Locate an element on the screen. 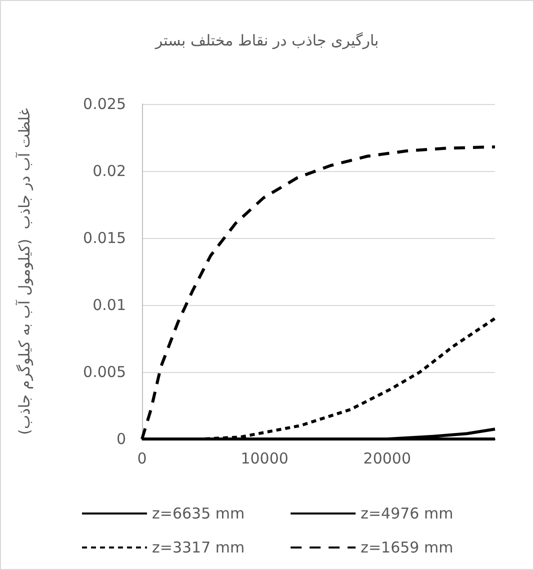  y-tick-label: 0.02 is located at coordinates (109, 171).